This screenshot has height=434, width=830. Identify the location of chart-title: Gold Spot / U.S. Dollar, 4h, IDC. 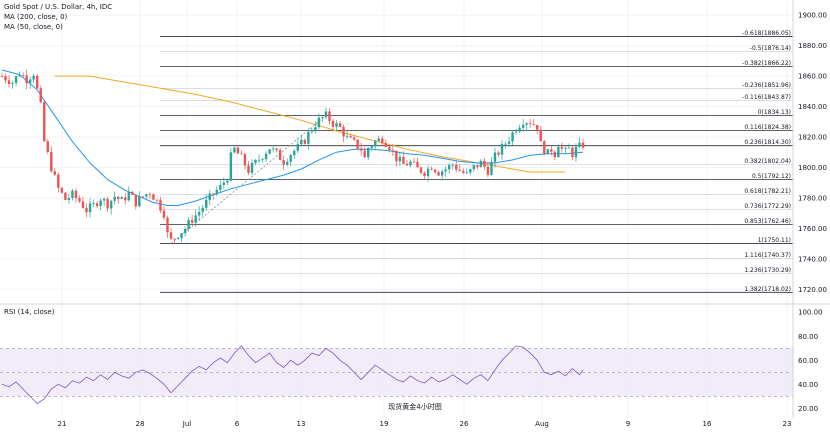
(58, 7).